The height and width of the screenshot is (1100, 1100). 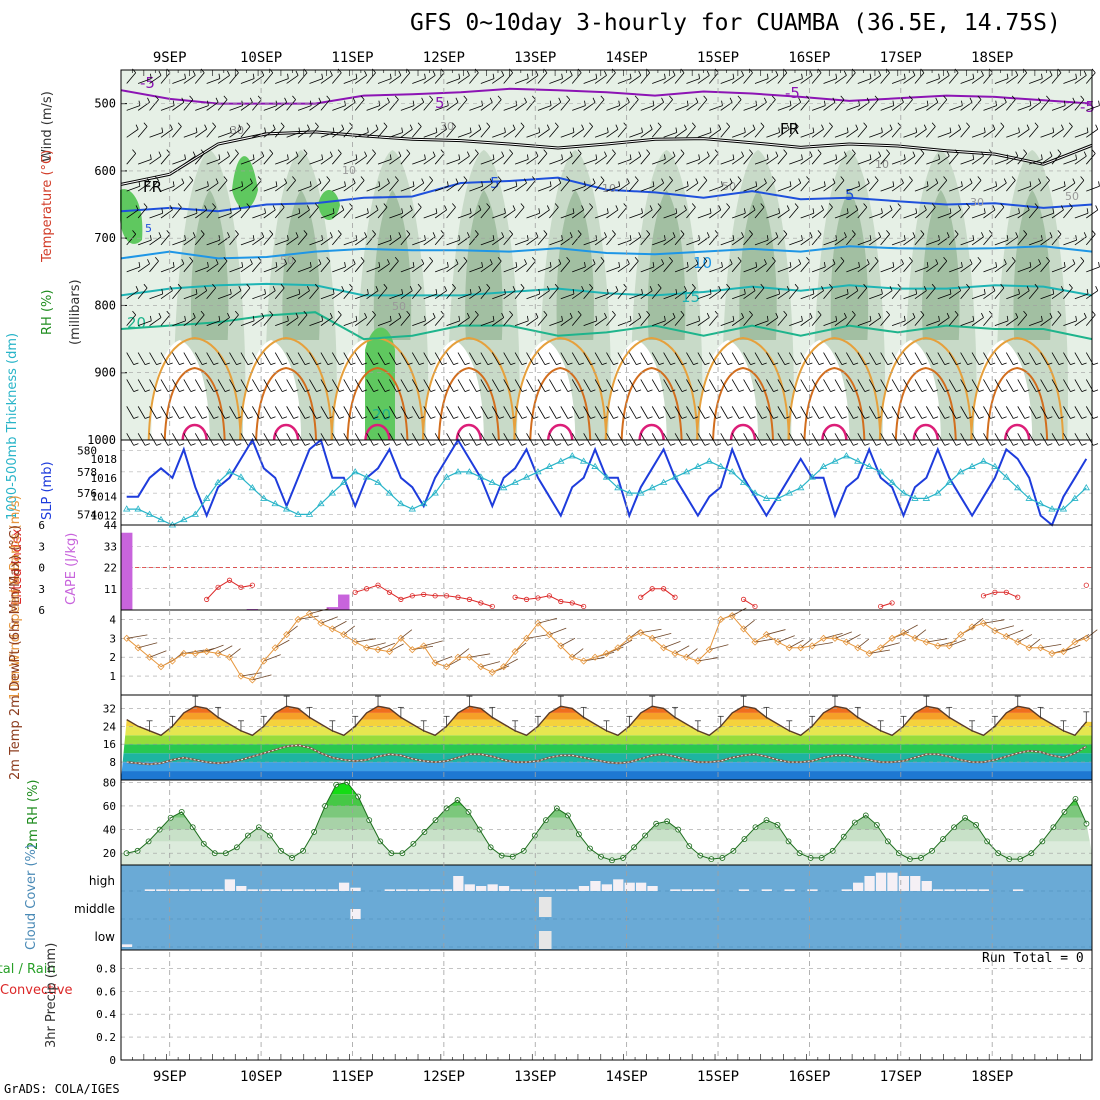 What do you see at coordinates (627, 58) in the screenshot?
I see `day-label-top: 14SEP` at bounding box center [627, 58].